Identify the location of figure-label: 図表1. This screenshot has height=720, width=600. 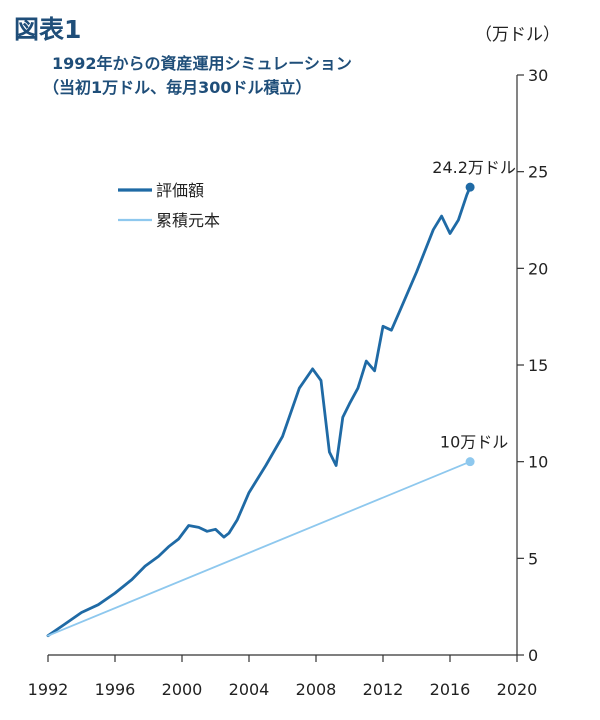
(48, 29).